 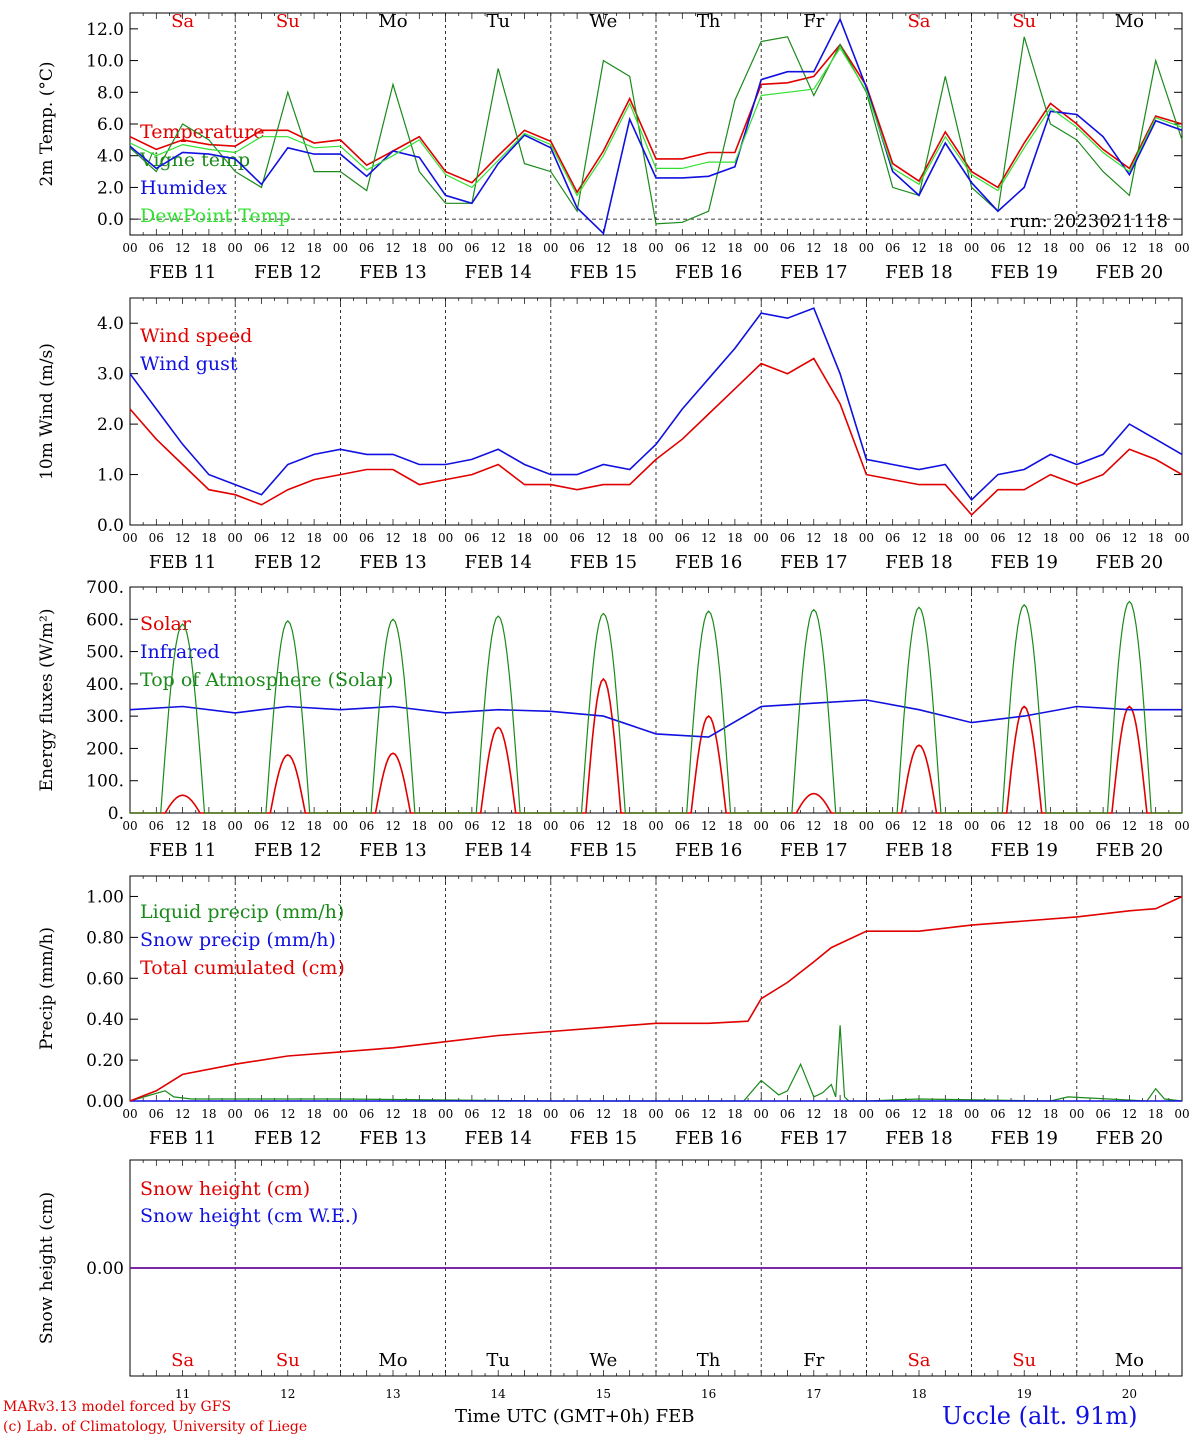 I want to click on date-label: FEB 20, so click(x=1129, y=272).